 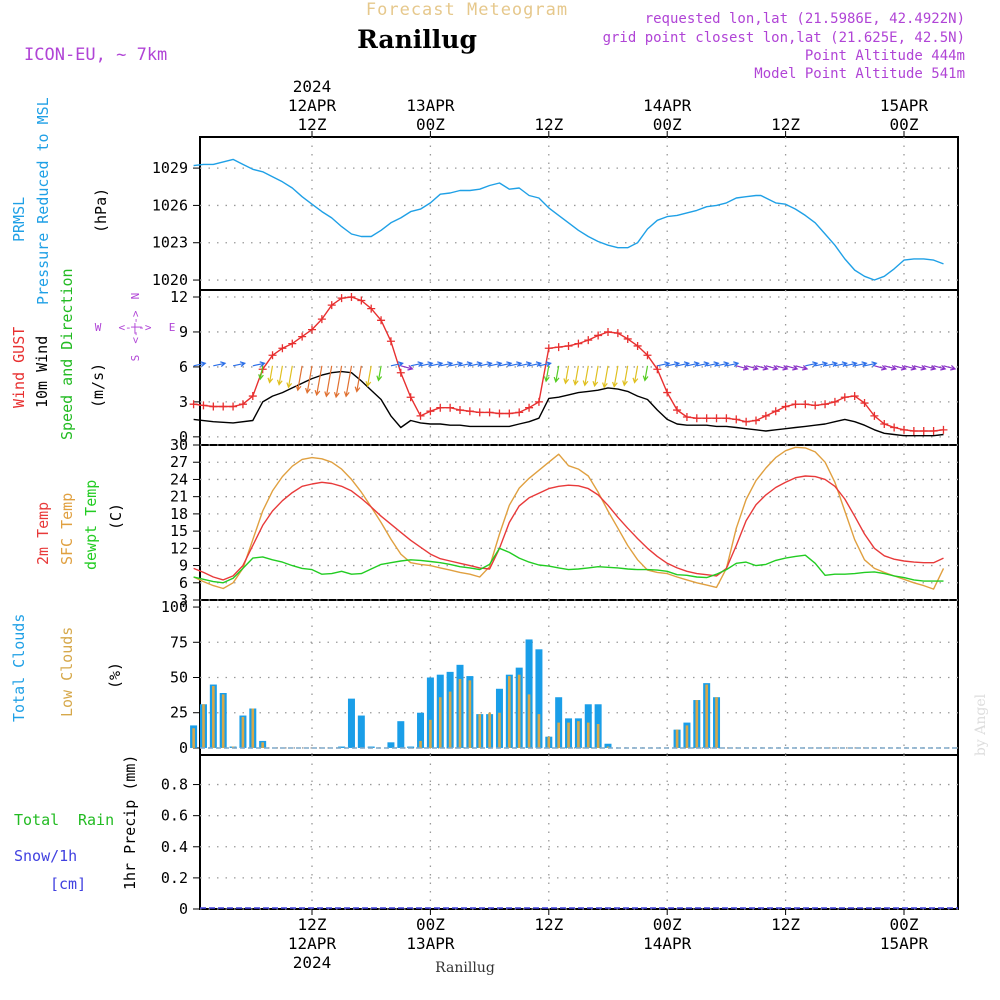 I want to click on gust-markers, so click(x=568, y=364).